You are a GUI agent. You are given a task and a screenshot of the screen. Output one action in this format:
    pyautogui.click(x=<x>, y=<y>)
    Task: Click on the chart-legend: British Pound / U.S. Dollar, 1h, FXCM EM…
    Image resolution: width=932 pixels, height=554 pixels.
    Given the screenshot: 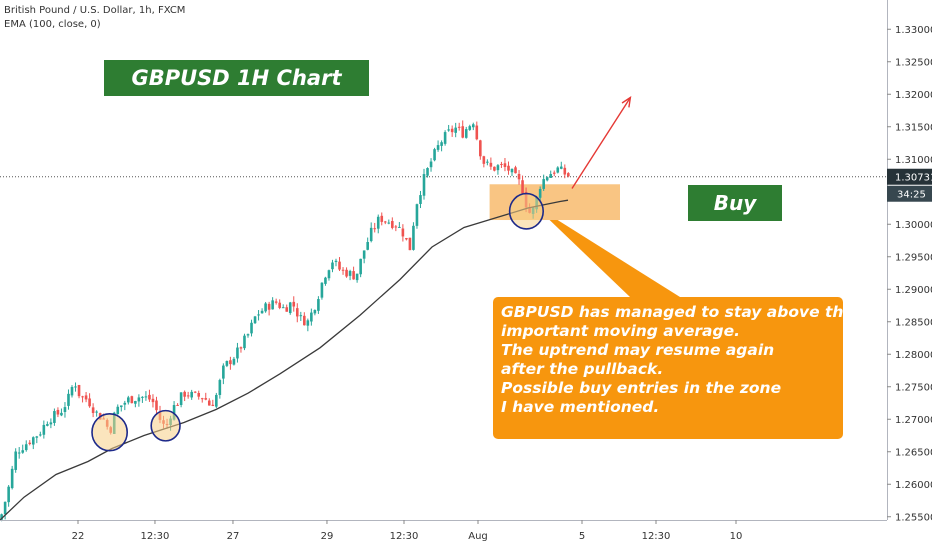 What is the action you would take?
    pyautogui.click(x=94, y=18)
    